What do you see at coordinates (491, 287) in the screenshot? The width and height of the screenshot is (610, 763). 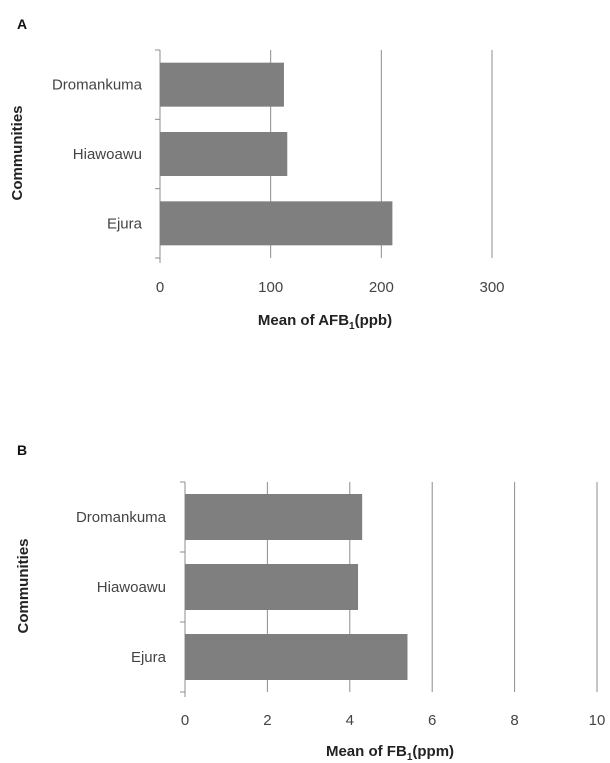 I see `chart-a-x-tick-label: 300` at bounding box center [491, 287].